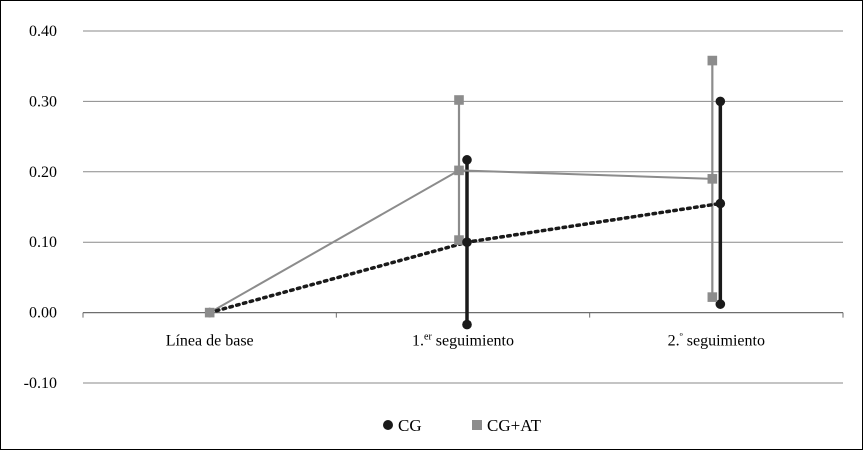 This screenshot has width=865, height=452. Describe the element at coordinates (210, 341) in the screenshot. I see `x-tick-label: Línea de base` at that location.